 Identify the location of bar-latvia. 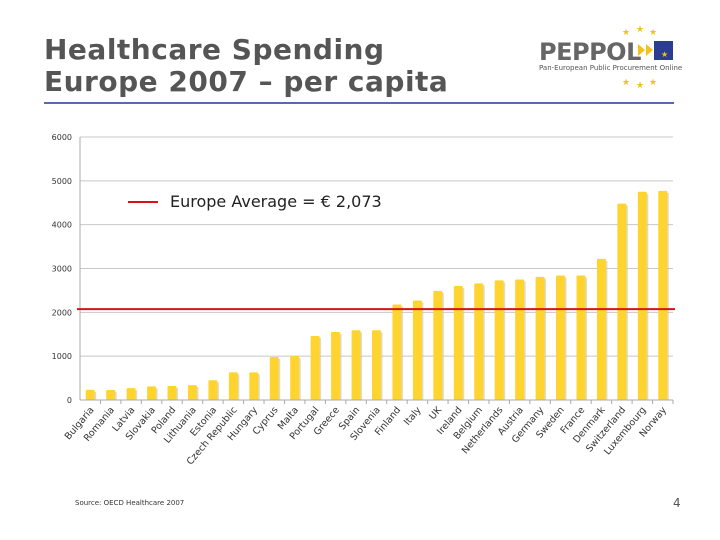
(131, 394).